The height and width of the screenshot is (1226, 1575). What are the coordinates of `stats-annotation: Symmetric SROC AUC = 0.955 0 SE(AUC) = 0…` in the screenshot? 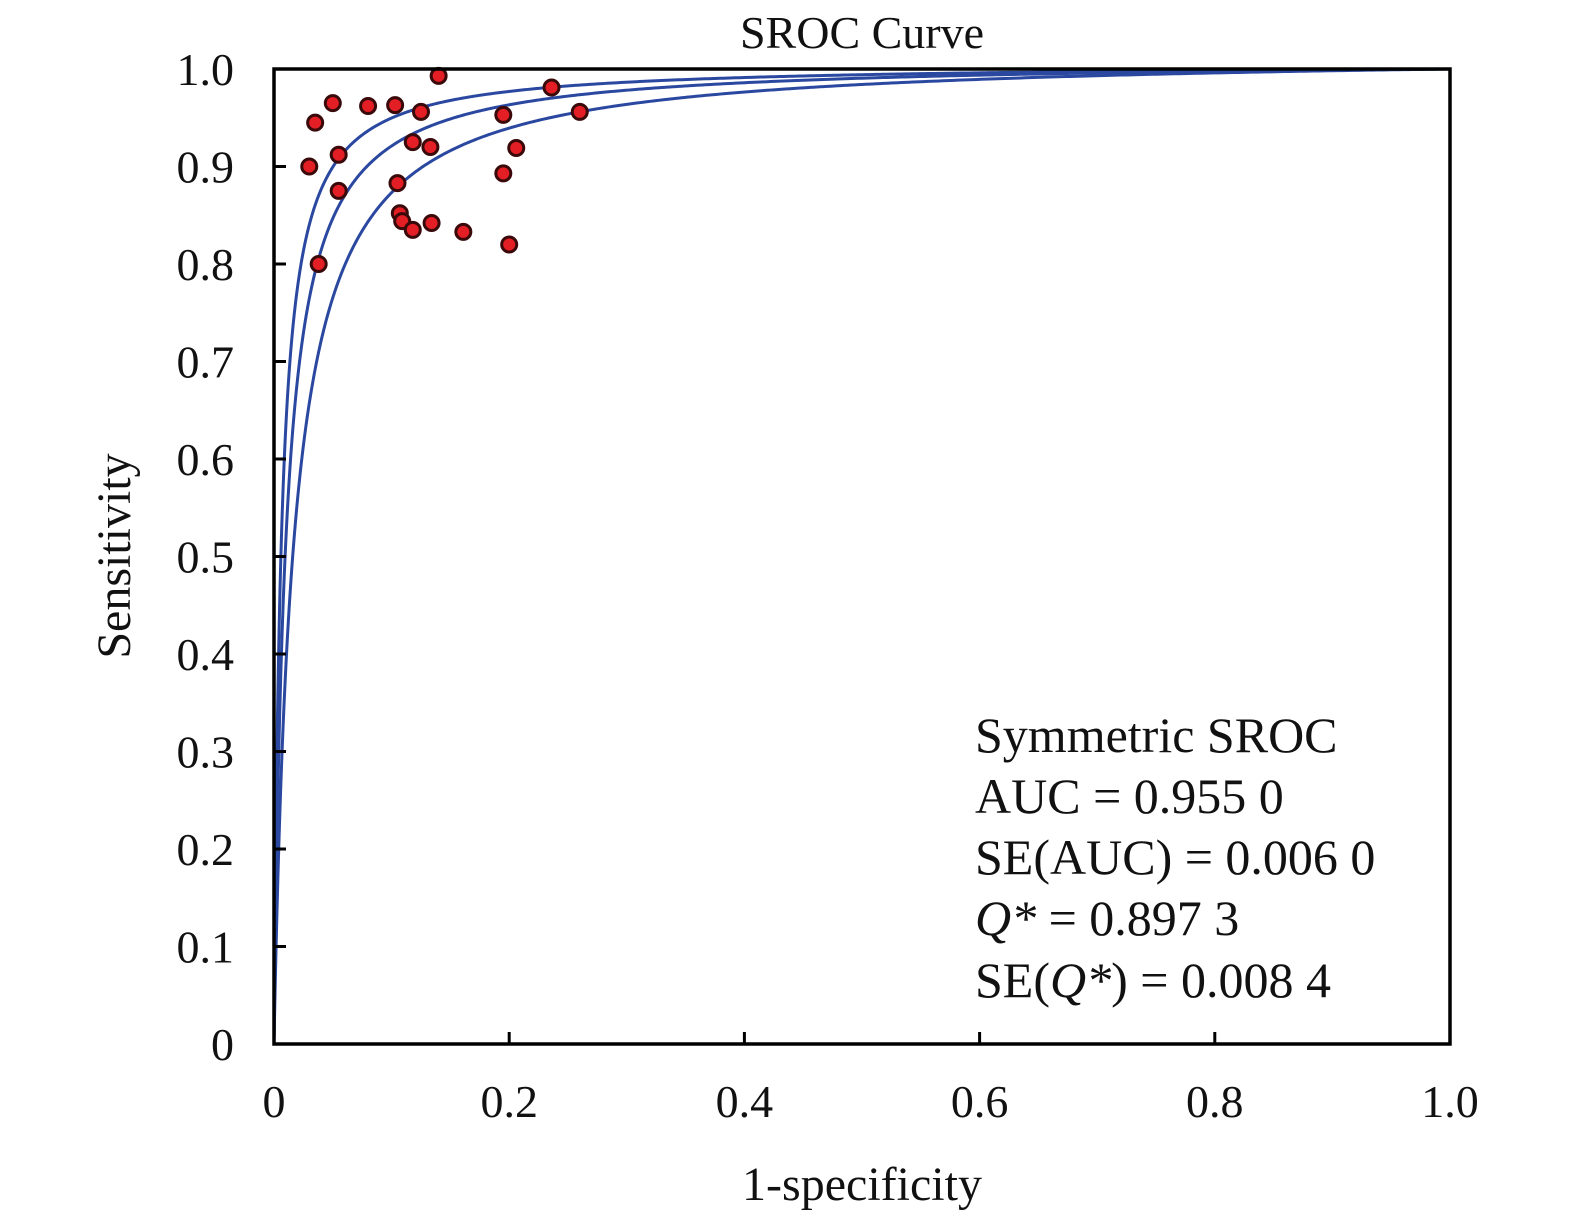 It's located at (1175, 857).